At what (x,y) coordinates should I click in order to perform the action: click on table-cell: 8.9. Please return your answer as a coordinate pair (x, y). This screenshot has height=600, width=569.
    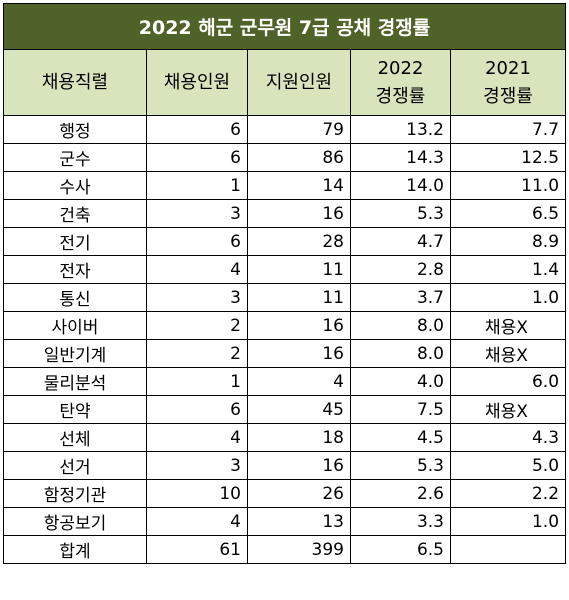
    Looking at the image, I should click on (508, 241).